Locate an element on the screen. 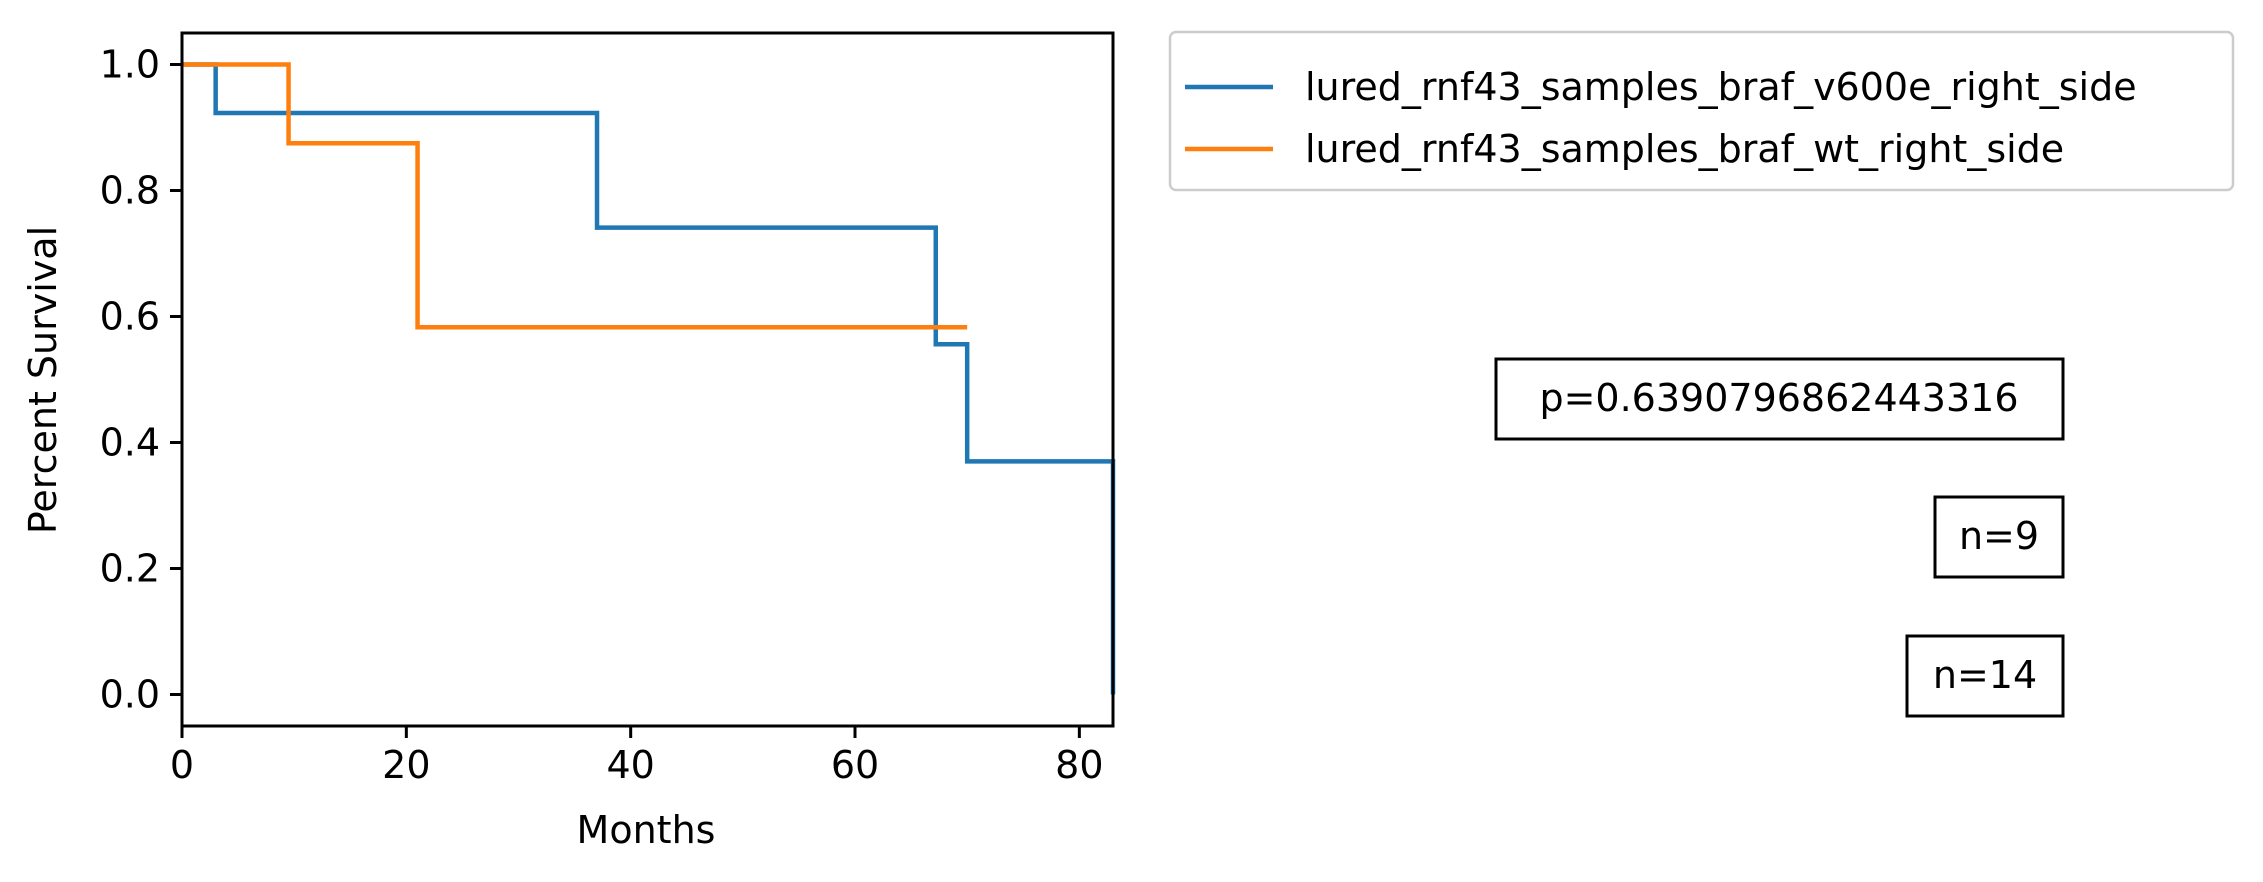  legend-label-wt: lured_rnf43_samples_braf_wt_right_side is located at coordinates (1684, 149).